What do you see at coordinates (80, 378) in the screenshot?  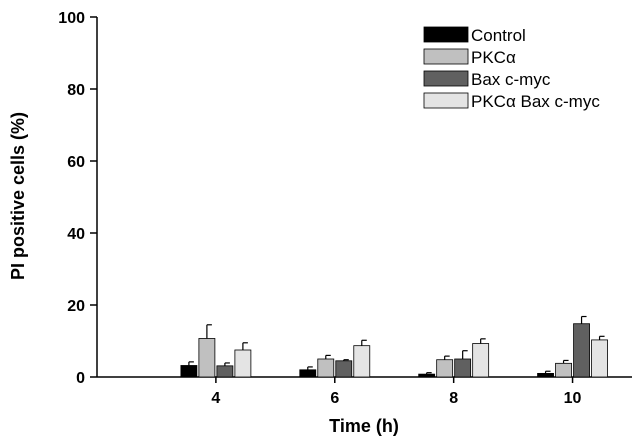 I see `y-tick-label: 0` at bounding box center [80, 378].